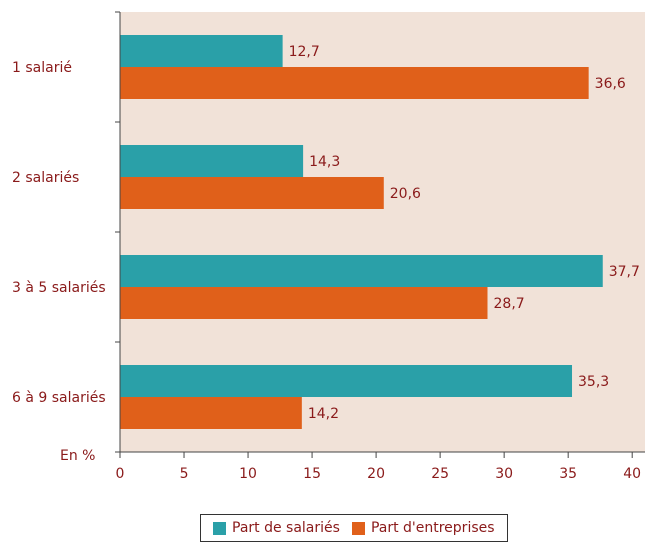 This screenshot has width=648, height=547. I want to click on x-tick-label: 5, so click(184, 474).